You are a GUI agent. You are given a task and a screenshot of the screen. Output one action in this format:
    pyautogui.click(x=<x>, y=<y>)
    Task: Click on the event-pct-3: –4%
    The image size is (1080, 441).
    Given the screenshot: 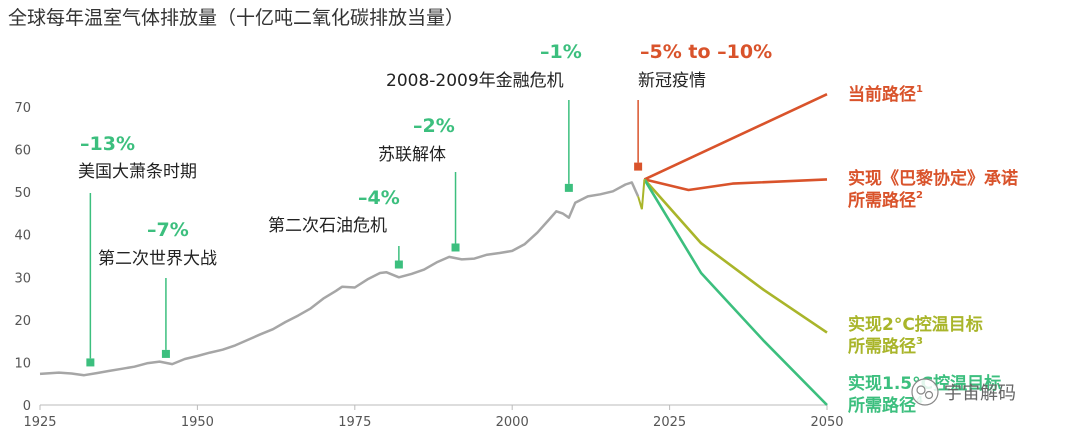 What is the action you would take?
    pyautogui.click(x=379, y=198)
    